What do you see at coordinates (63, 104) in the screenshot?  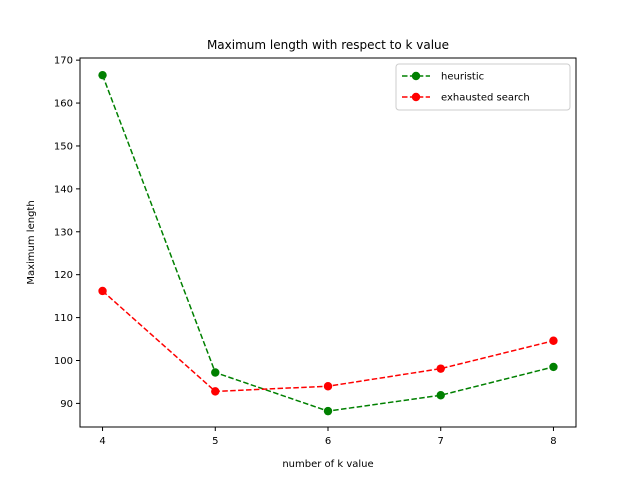 I see `y-tick-label: 160` at bounding box center [63, 104].